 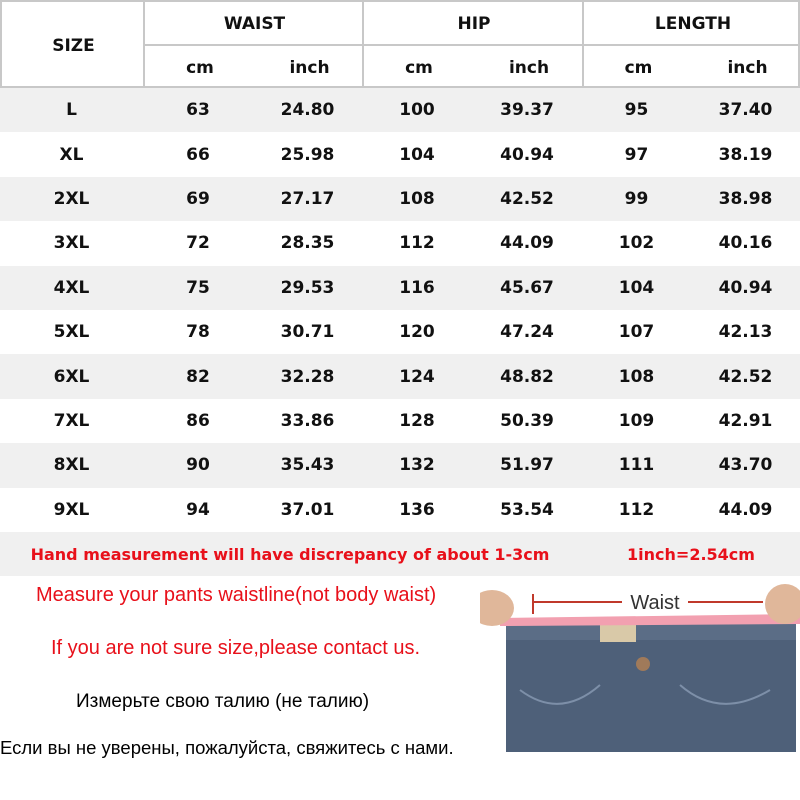 What do you see at coordinates (474, 24) in the screenshot?
I see `hip-header: HIP` at bounding box center [474, 24].